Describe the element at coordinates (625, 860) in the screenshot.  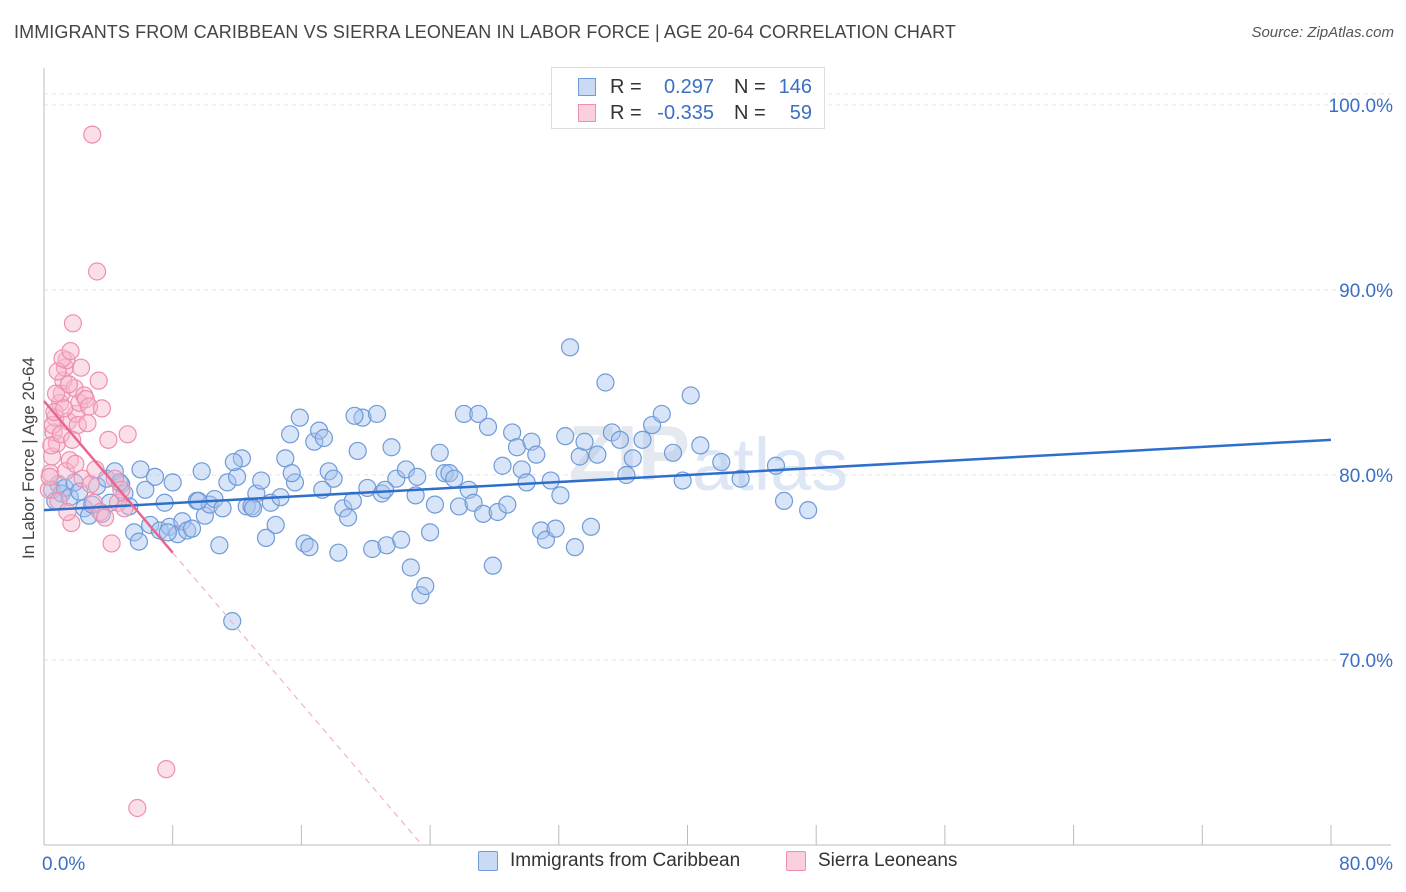
I see `legend-label-caribbean: Immigrants from Caribbean` at that location.